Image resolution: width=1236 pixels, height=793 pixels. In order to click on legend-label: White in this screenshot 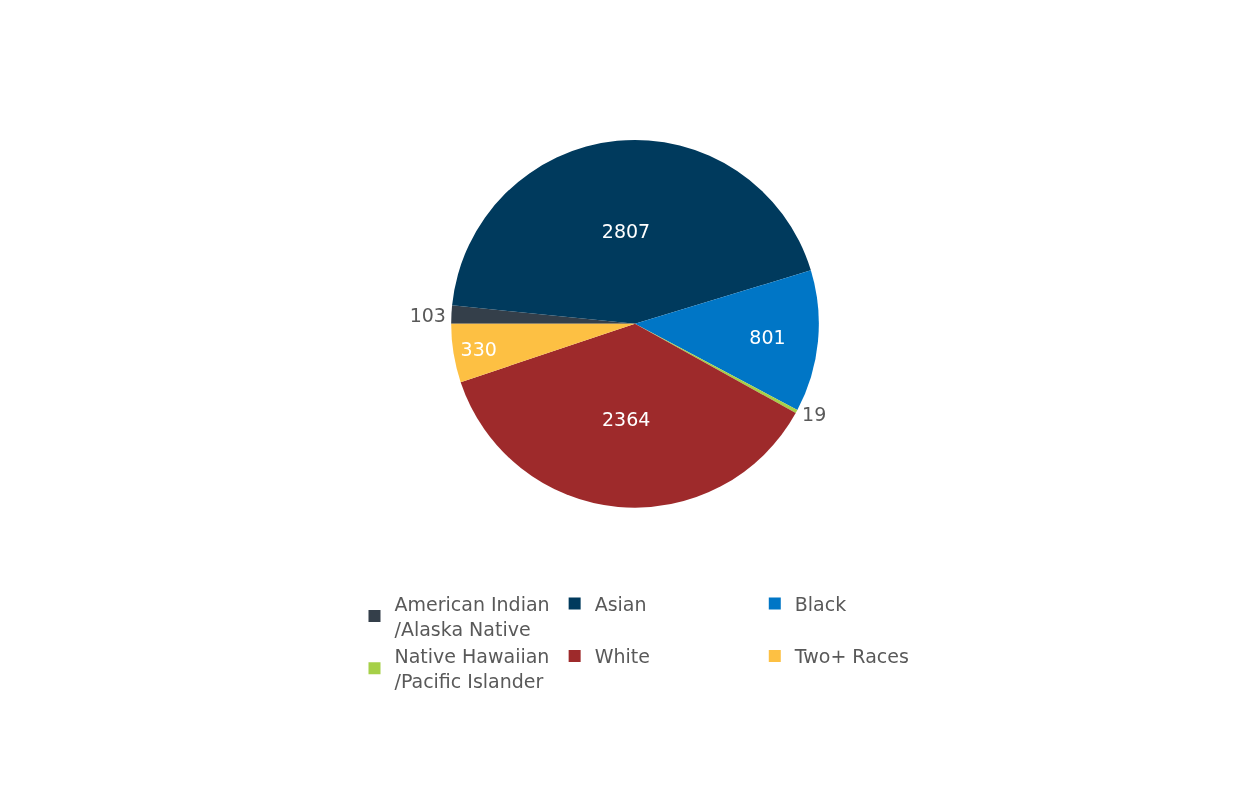, I will do `click(622, 656)`.